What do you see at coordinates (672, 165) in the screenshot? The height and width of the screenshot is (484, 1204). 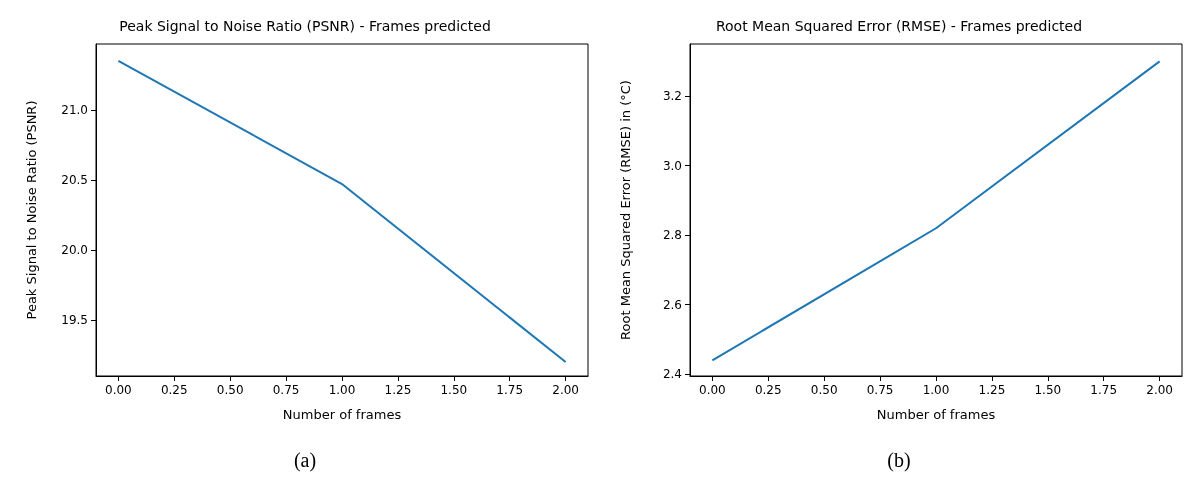 I see `y-tick-label: 3.0` at bounding box center [672, 165].